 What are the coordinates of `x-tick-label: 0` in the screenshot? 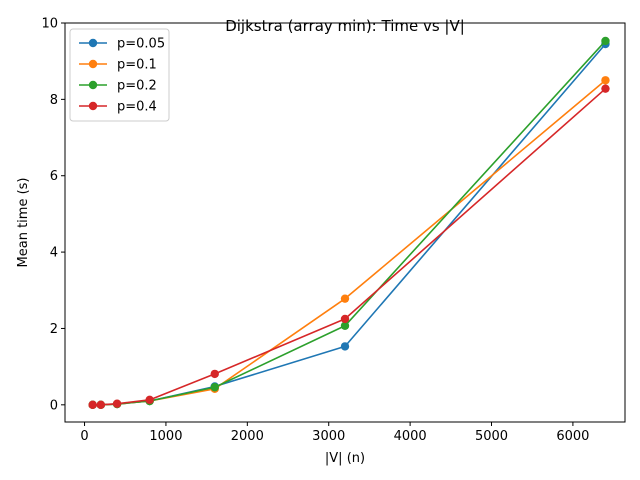 It's located at (84, 436).